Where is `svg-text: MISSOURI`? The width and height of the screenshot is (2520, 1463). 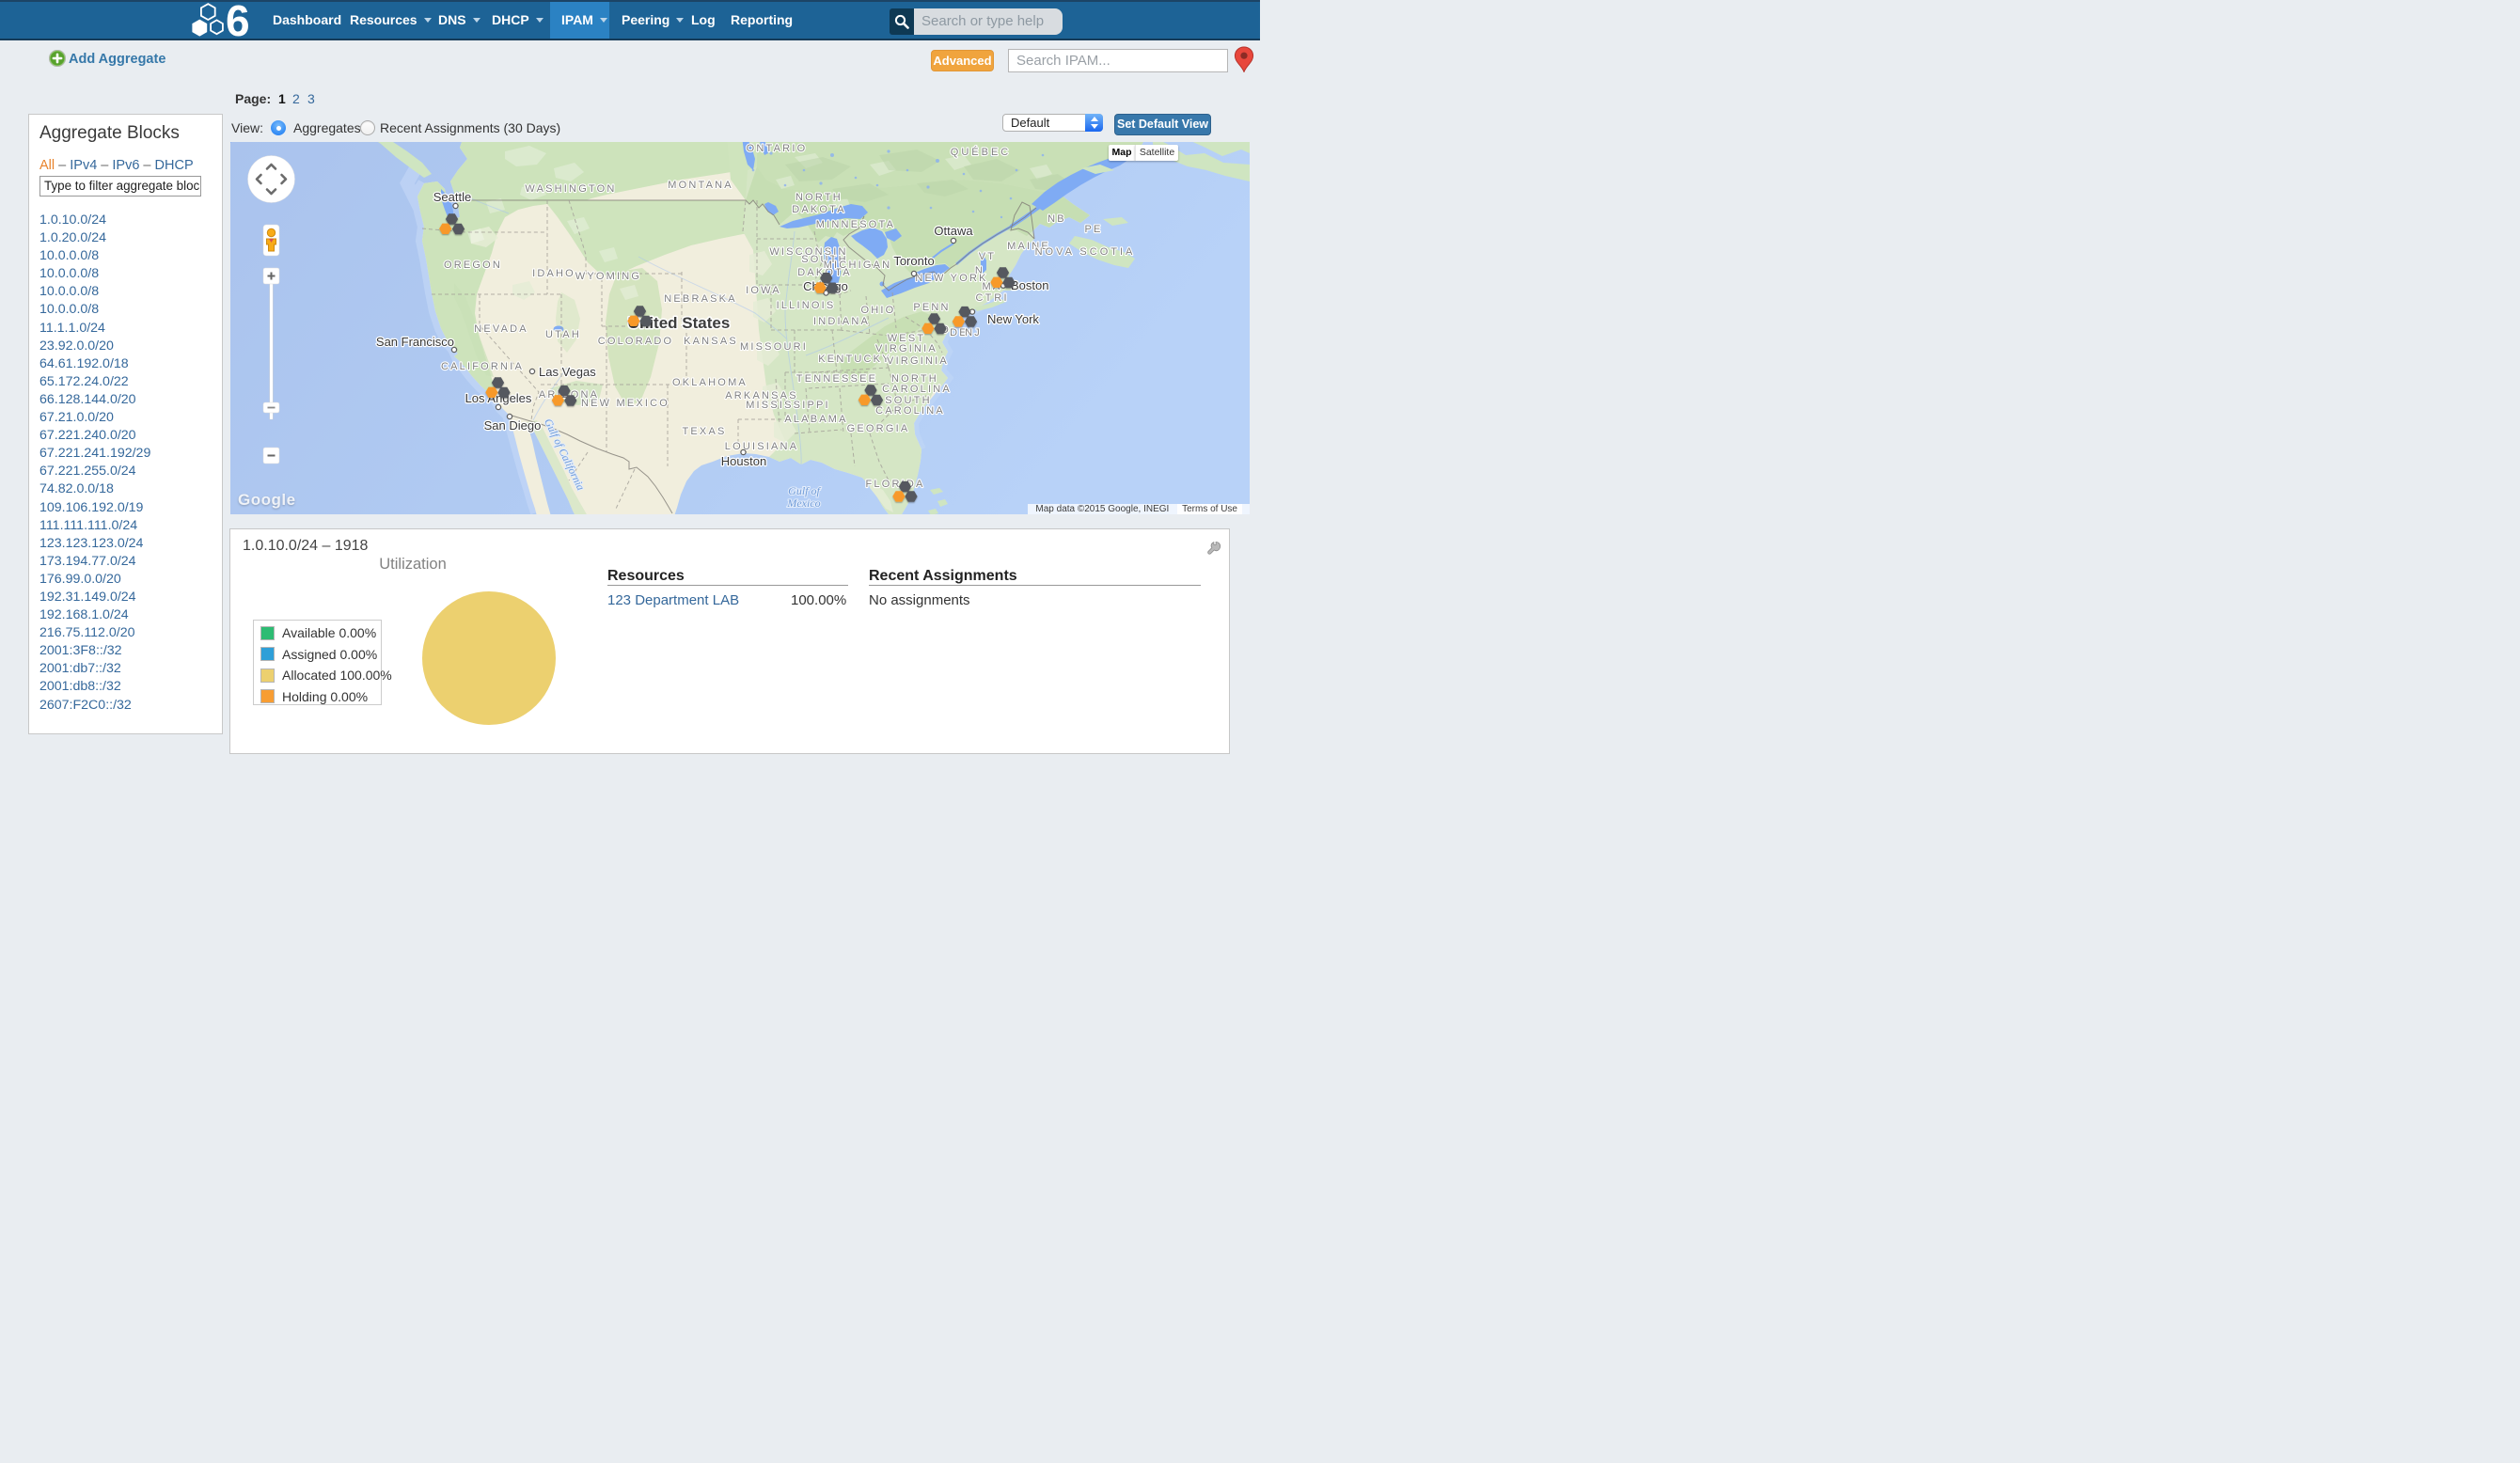
svg-text: MISSOURI is located at coordinates (774, 347).